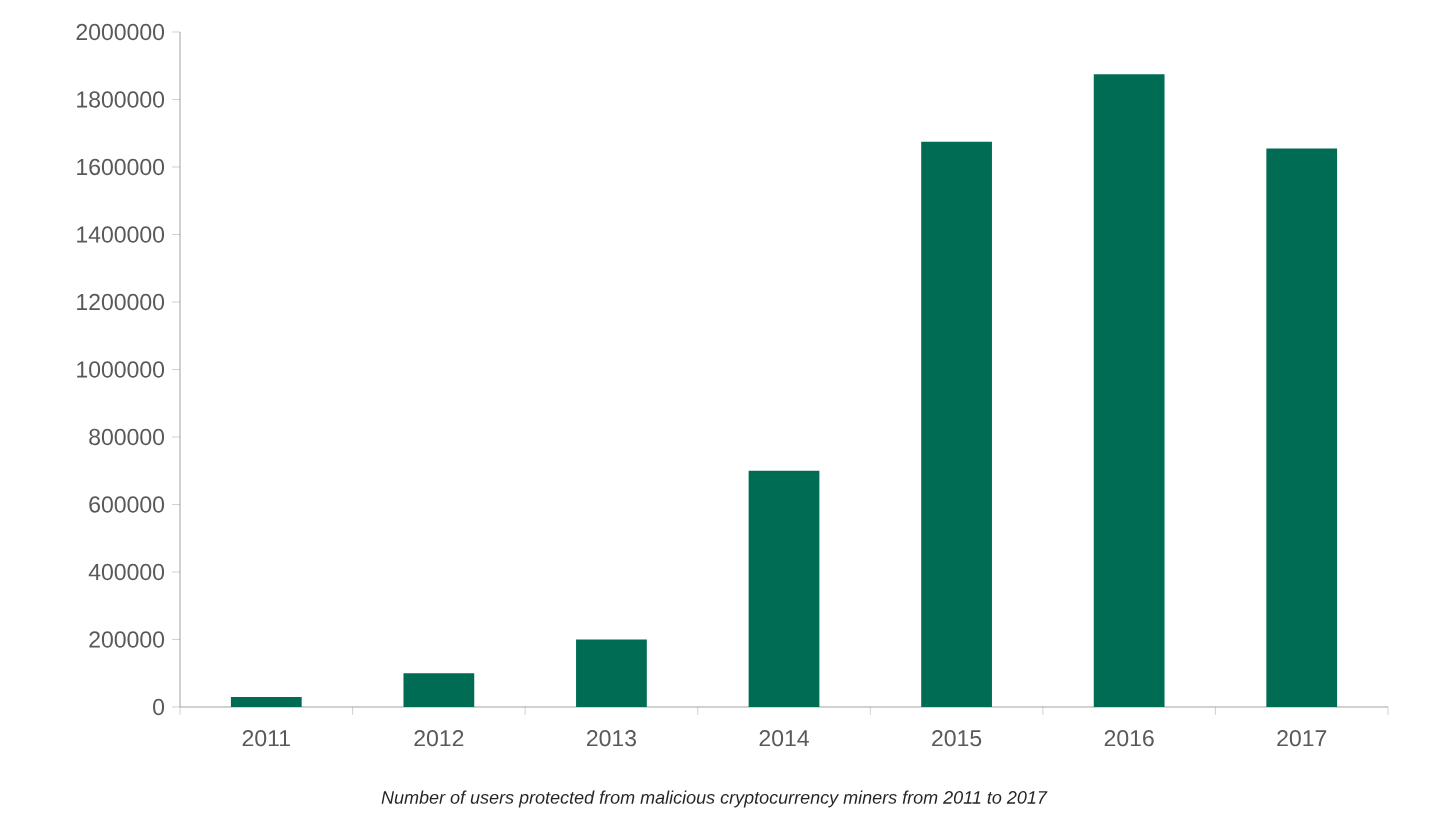  Describe the element at coordinates (127, 639) in the screenshot. I see `y-tick-label: 200000` at that location.